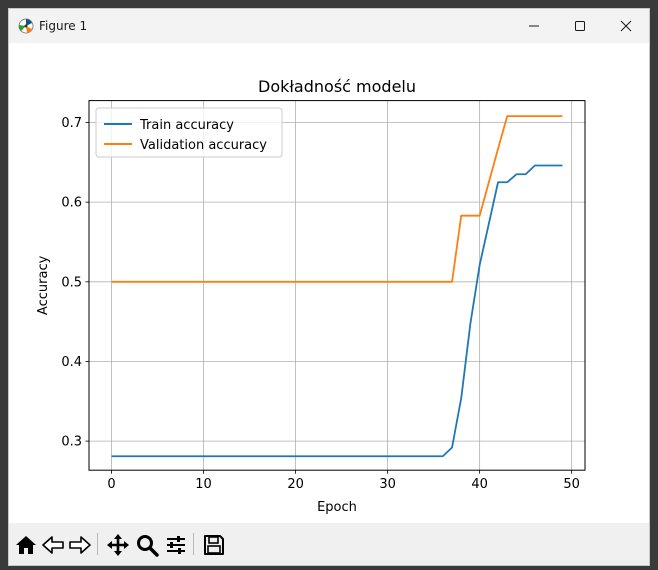  Describe the element at coordinates (186, 125) in the screenshot. I see `legend-train-label: Train accuracy` at that location.